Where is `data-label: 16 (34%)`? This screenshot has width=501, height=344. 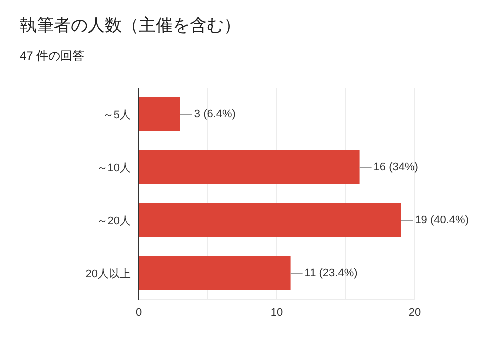
data-label: 16 (34%) is located at coordinates (396, 168).